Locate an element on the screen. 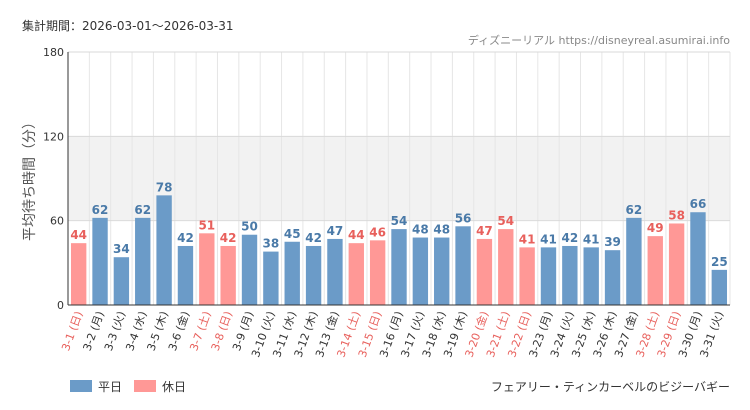 This screenshot has height=410, width=750. y-tick-label: 60 is located at coordinates (57, 221).